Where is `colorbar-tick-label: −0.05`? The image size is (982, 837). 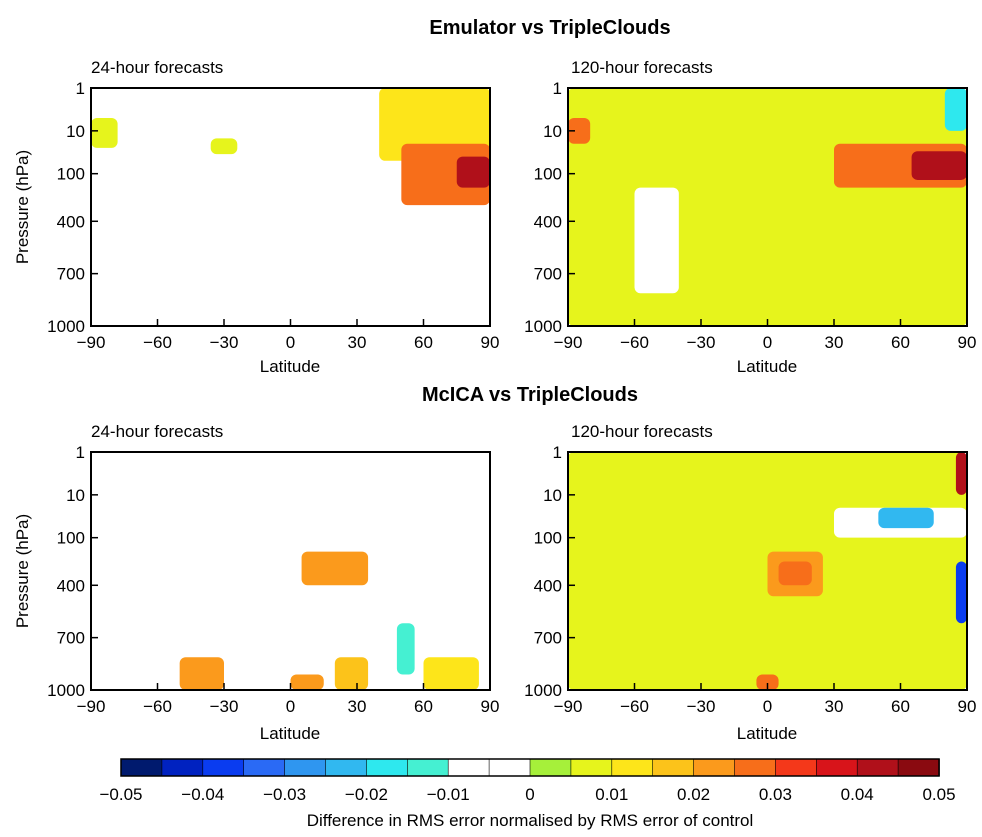
colorbar-tick-label: −0.05 is located at coordinates (120, 794).